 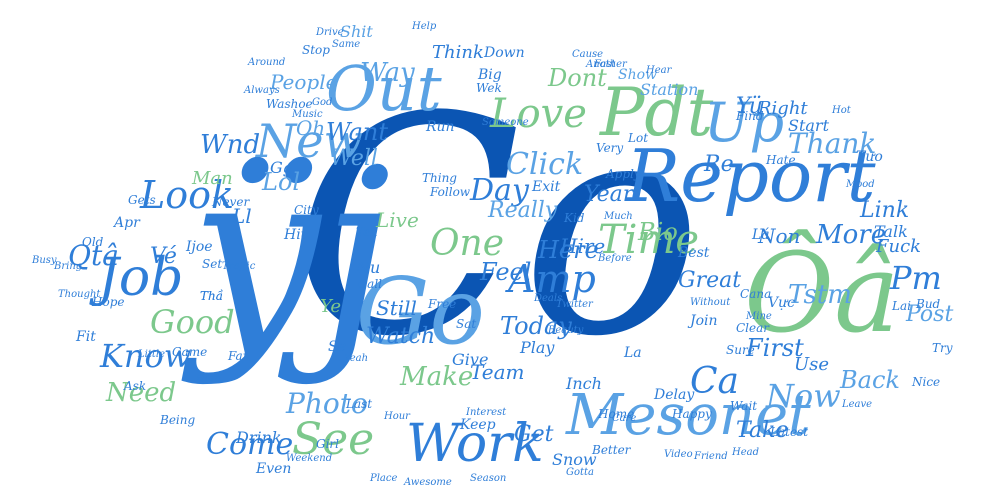 I want to click on word: Lai, so click(x=901, y=306).